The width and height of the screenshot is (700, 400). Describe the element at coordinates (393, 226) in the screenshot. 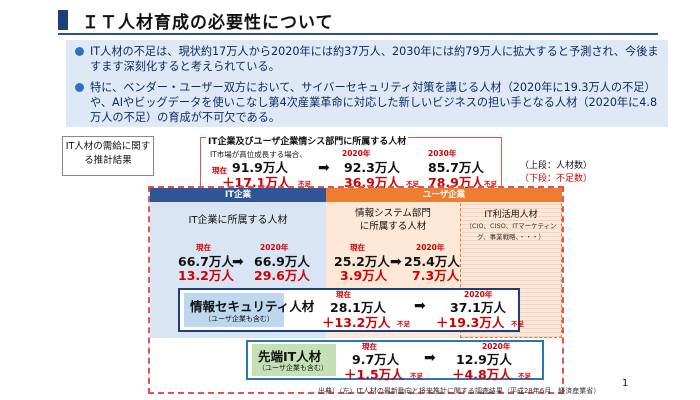

I see `sys-dept-label-line2: に所属する人材` at that location.